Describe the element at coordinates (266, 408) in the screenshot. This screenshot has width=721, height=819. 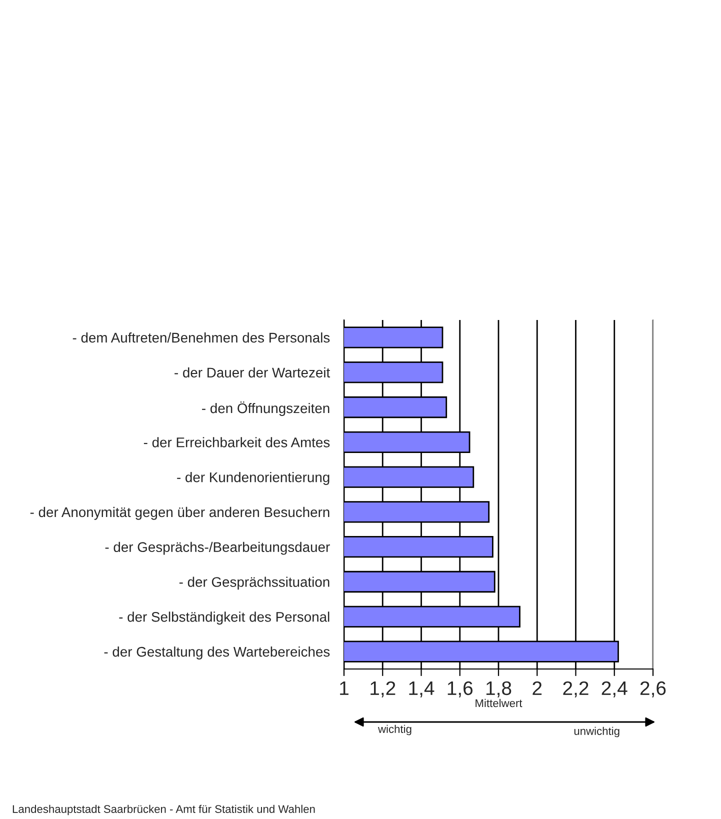
I see `y-tick-label: - den Öffnungszeiten` at that location.